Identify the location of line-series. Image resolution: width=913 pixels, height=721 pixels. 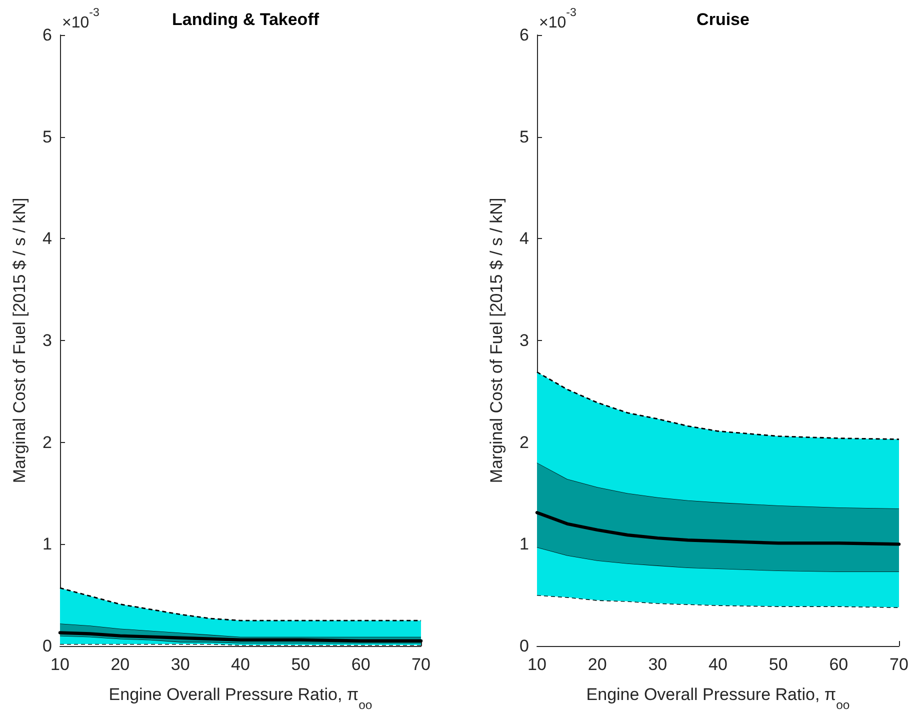
(718, 528).